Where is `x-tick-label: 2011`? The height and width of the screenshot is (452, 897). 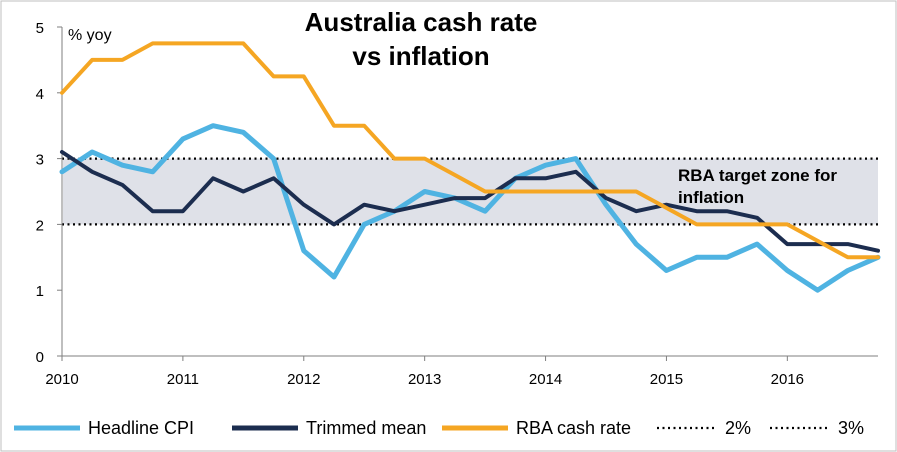 x-tick-label: 2011 is located at coordinates (183, 379).